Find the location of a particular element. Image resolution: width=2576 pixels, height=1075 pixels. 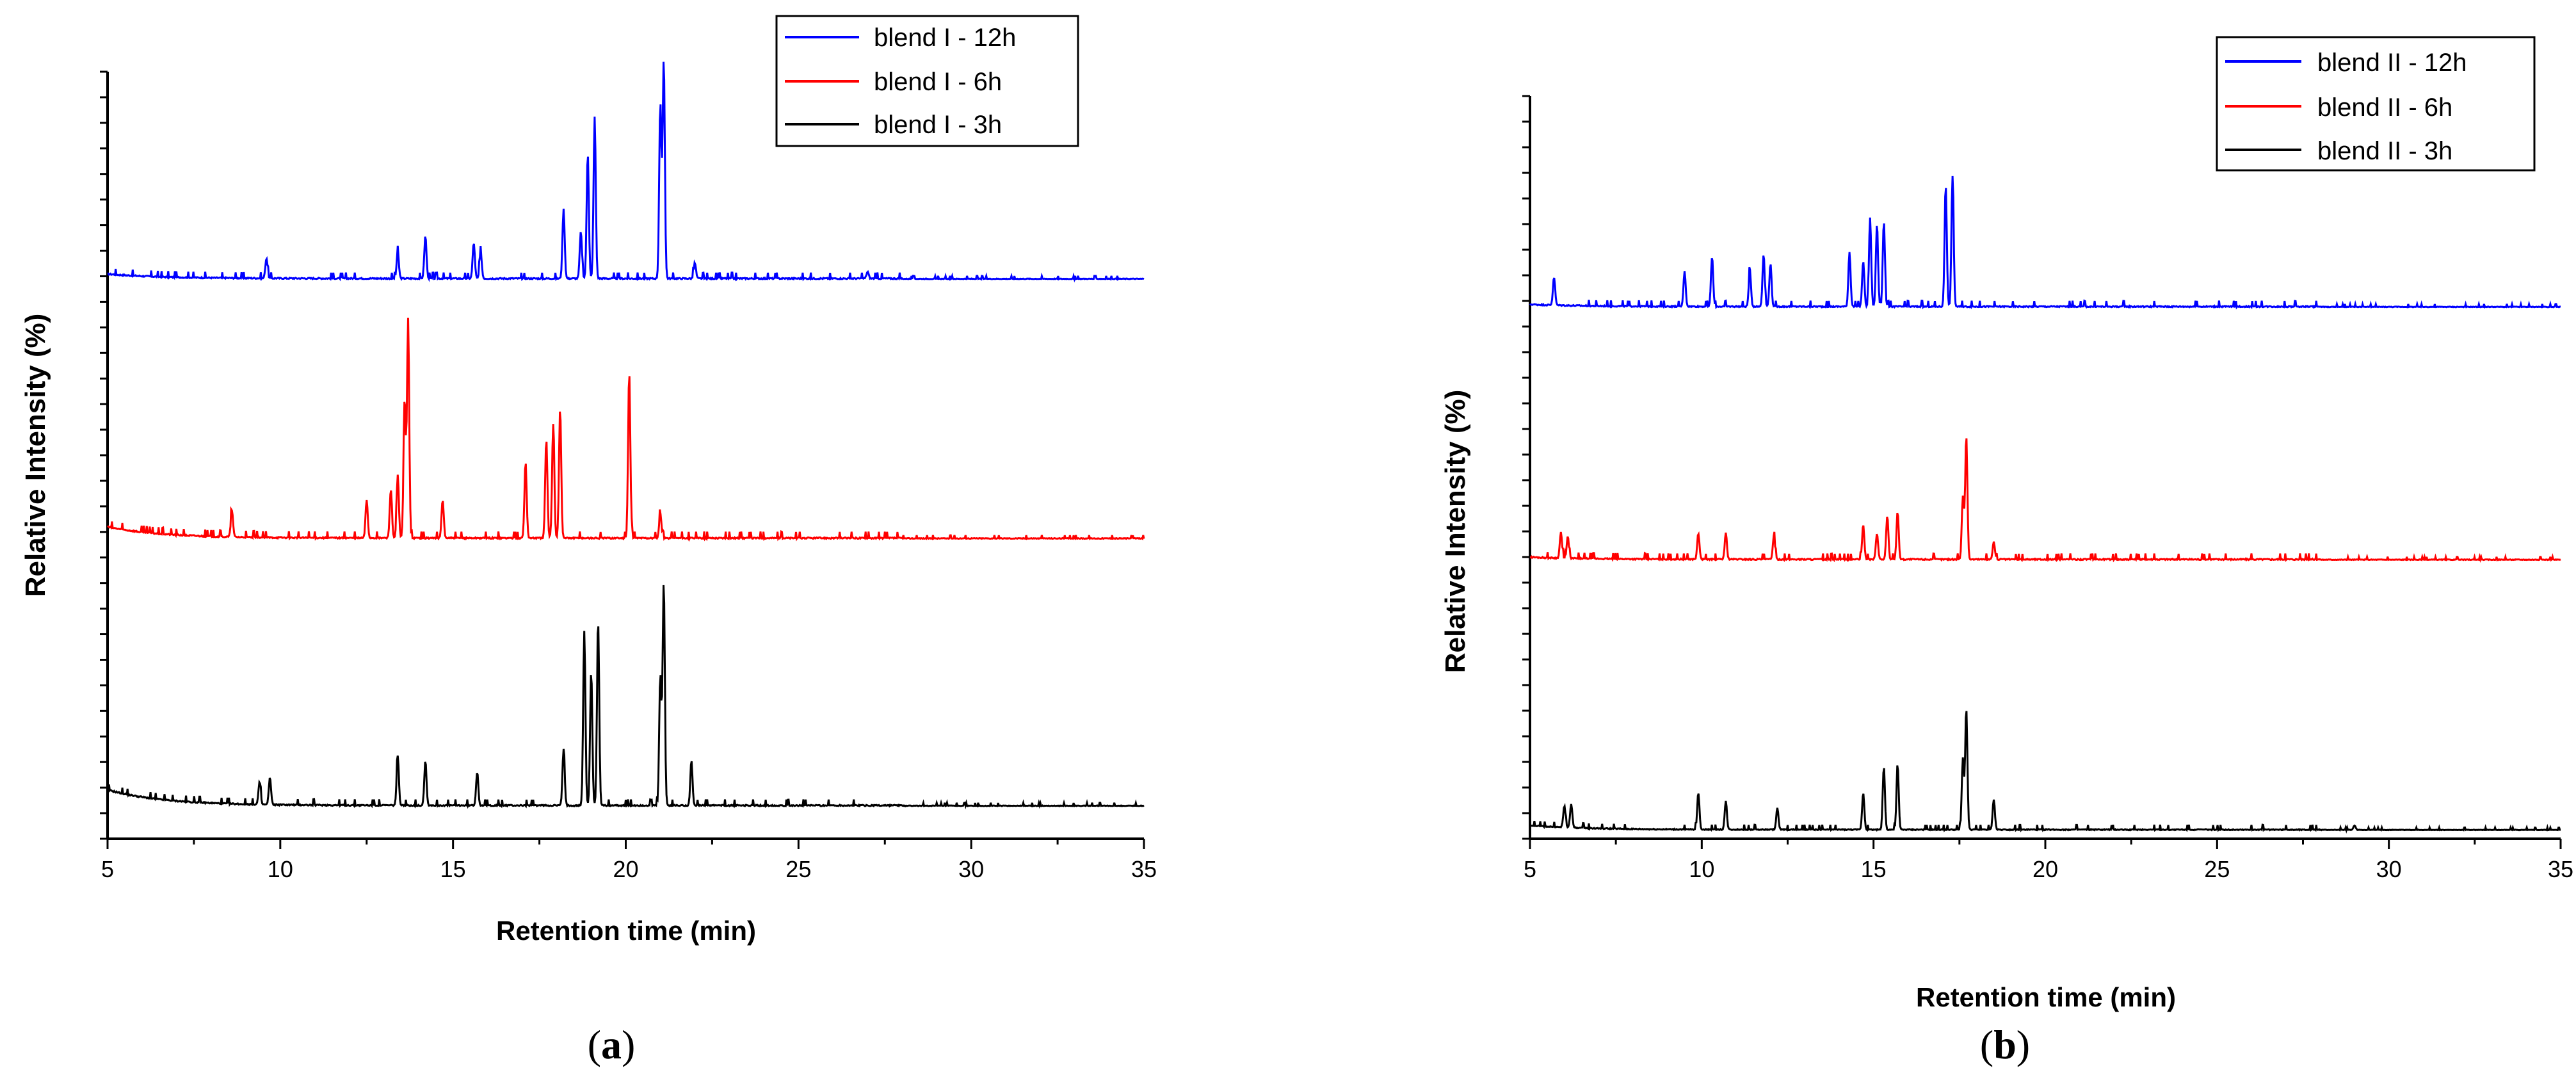

legend-label-3: blend I - 3h is located at coordinates (938, 125).